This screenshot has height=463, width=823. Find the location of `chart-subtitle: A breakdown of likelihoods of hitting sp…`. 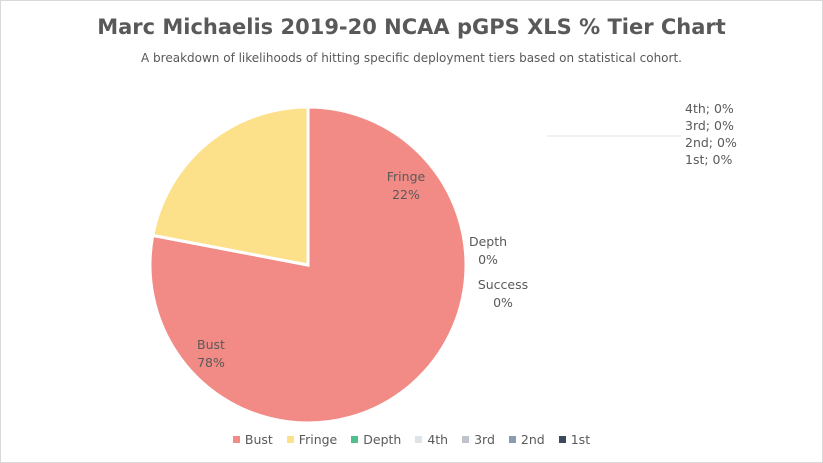

chart-subtitle: A breakdown of likelihoods of hitting sp… is located at coordinates (411, 58).